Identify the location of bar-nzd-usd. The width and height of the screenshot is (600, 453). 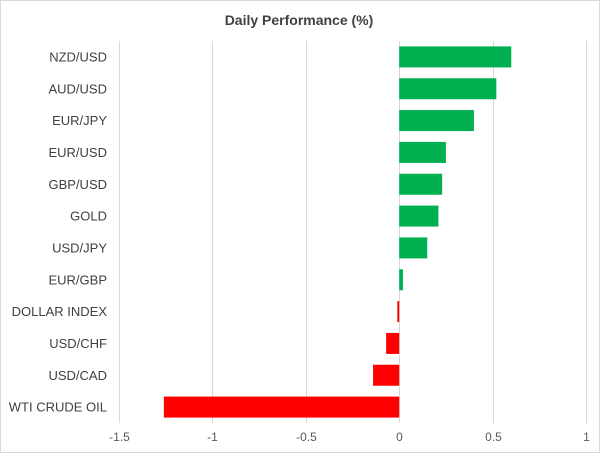
(455, 57).